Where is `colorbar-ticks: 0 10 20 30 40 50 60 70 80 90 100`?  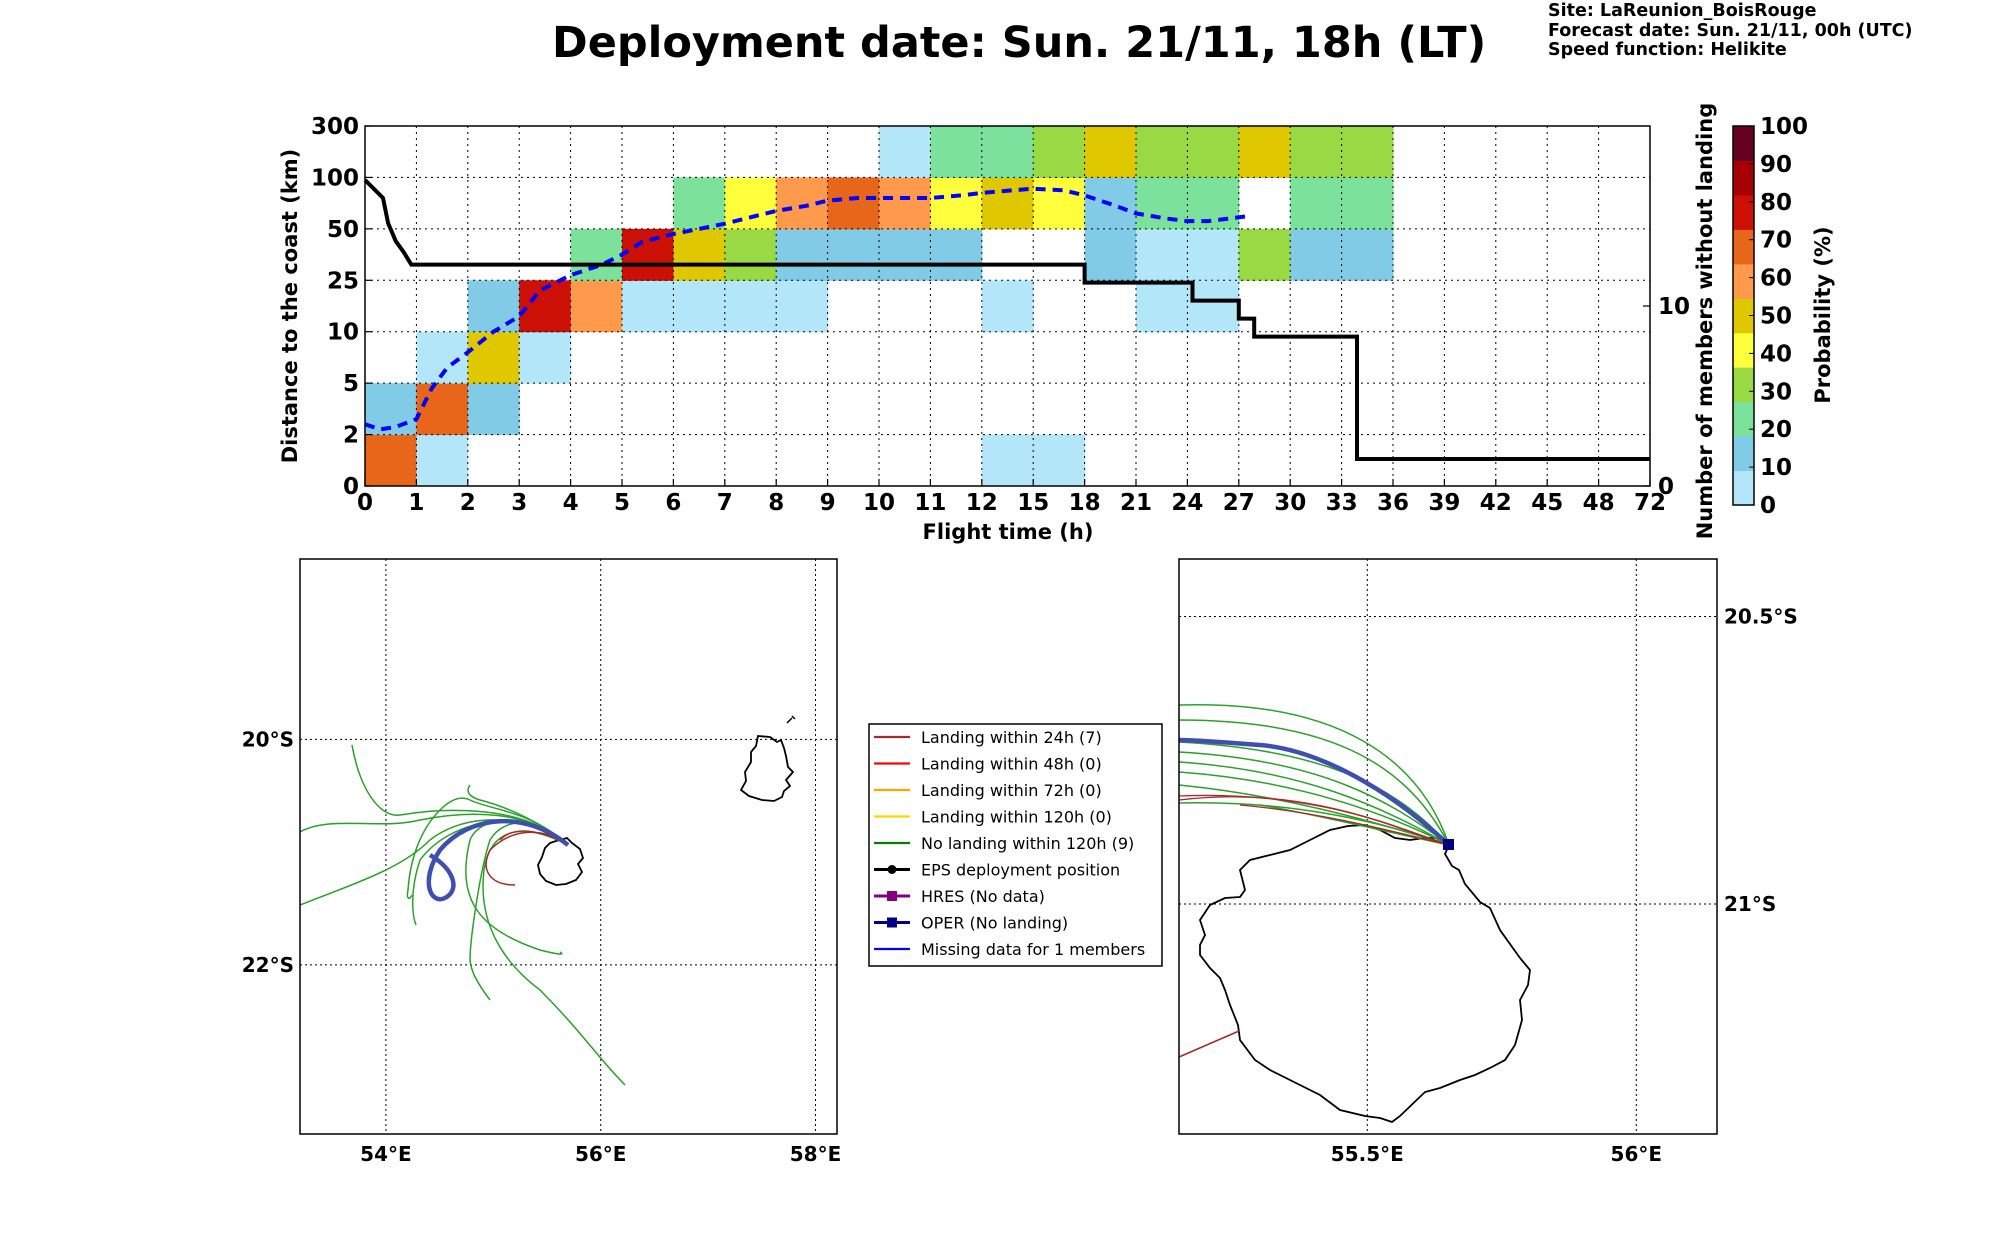 colorbar-ticks: 0 10 20 30 40 50 60 70 80 90 100 is located at coordinates (1778, 316).